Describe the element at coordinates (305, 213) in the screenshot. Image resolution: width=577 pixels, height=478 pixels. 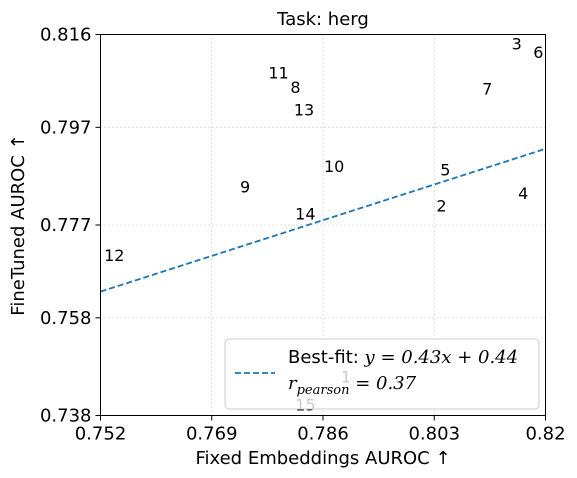
I see `point-label-14: 14` at that location.